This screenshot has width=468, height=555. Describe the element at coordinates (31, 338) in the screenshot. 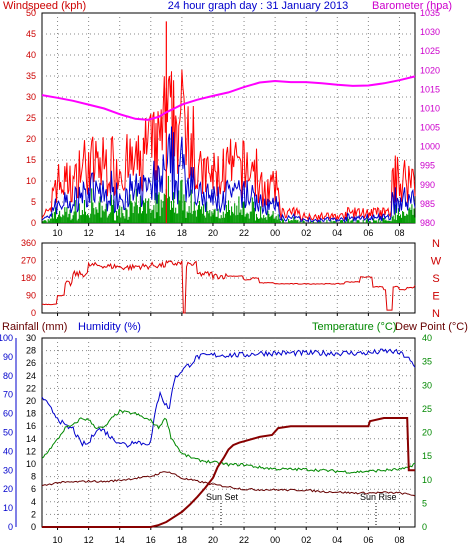

I see `rainfall-tick-label: 30` at that location.